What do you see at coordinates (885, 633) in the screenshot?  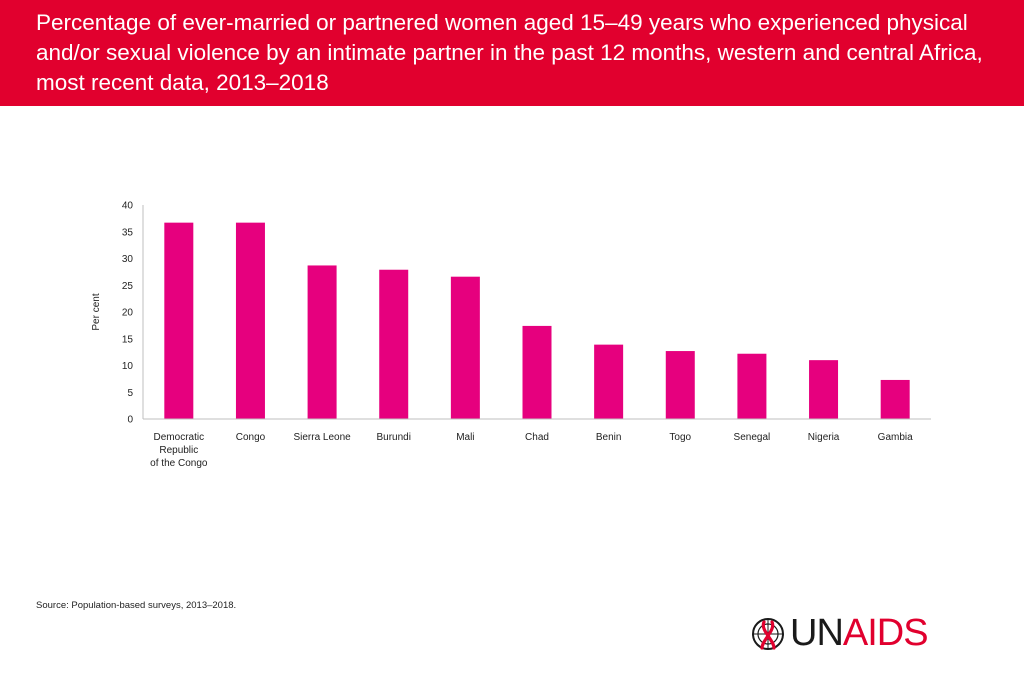 I see `logo-aids-text: AIDS` at bounding box center [885, 633].